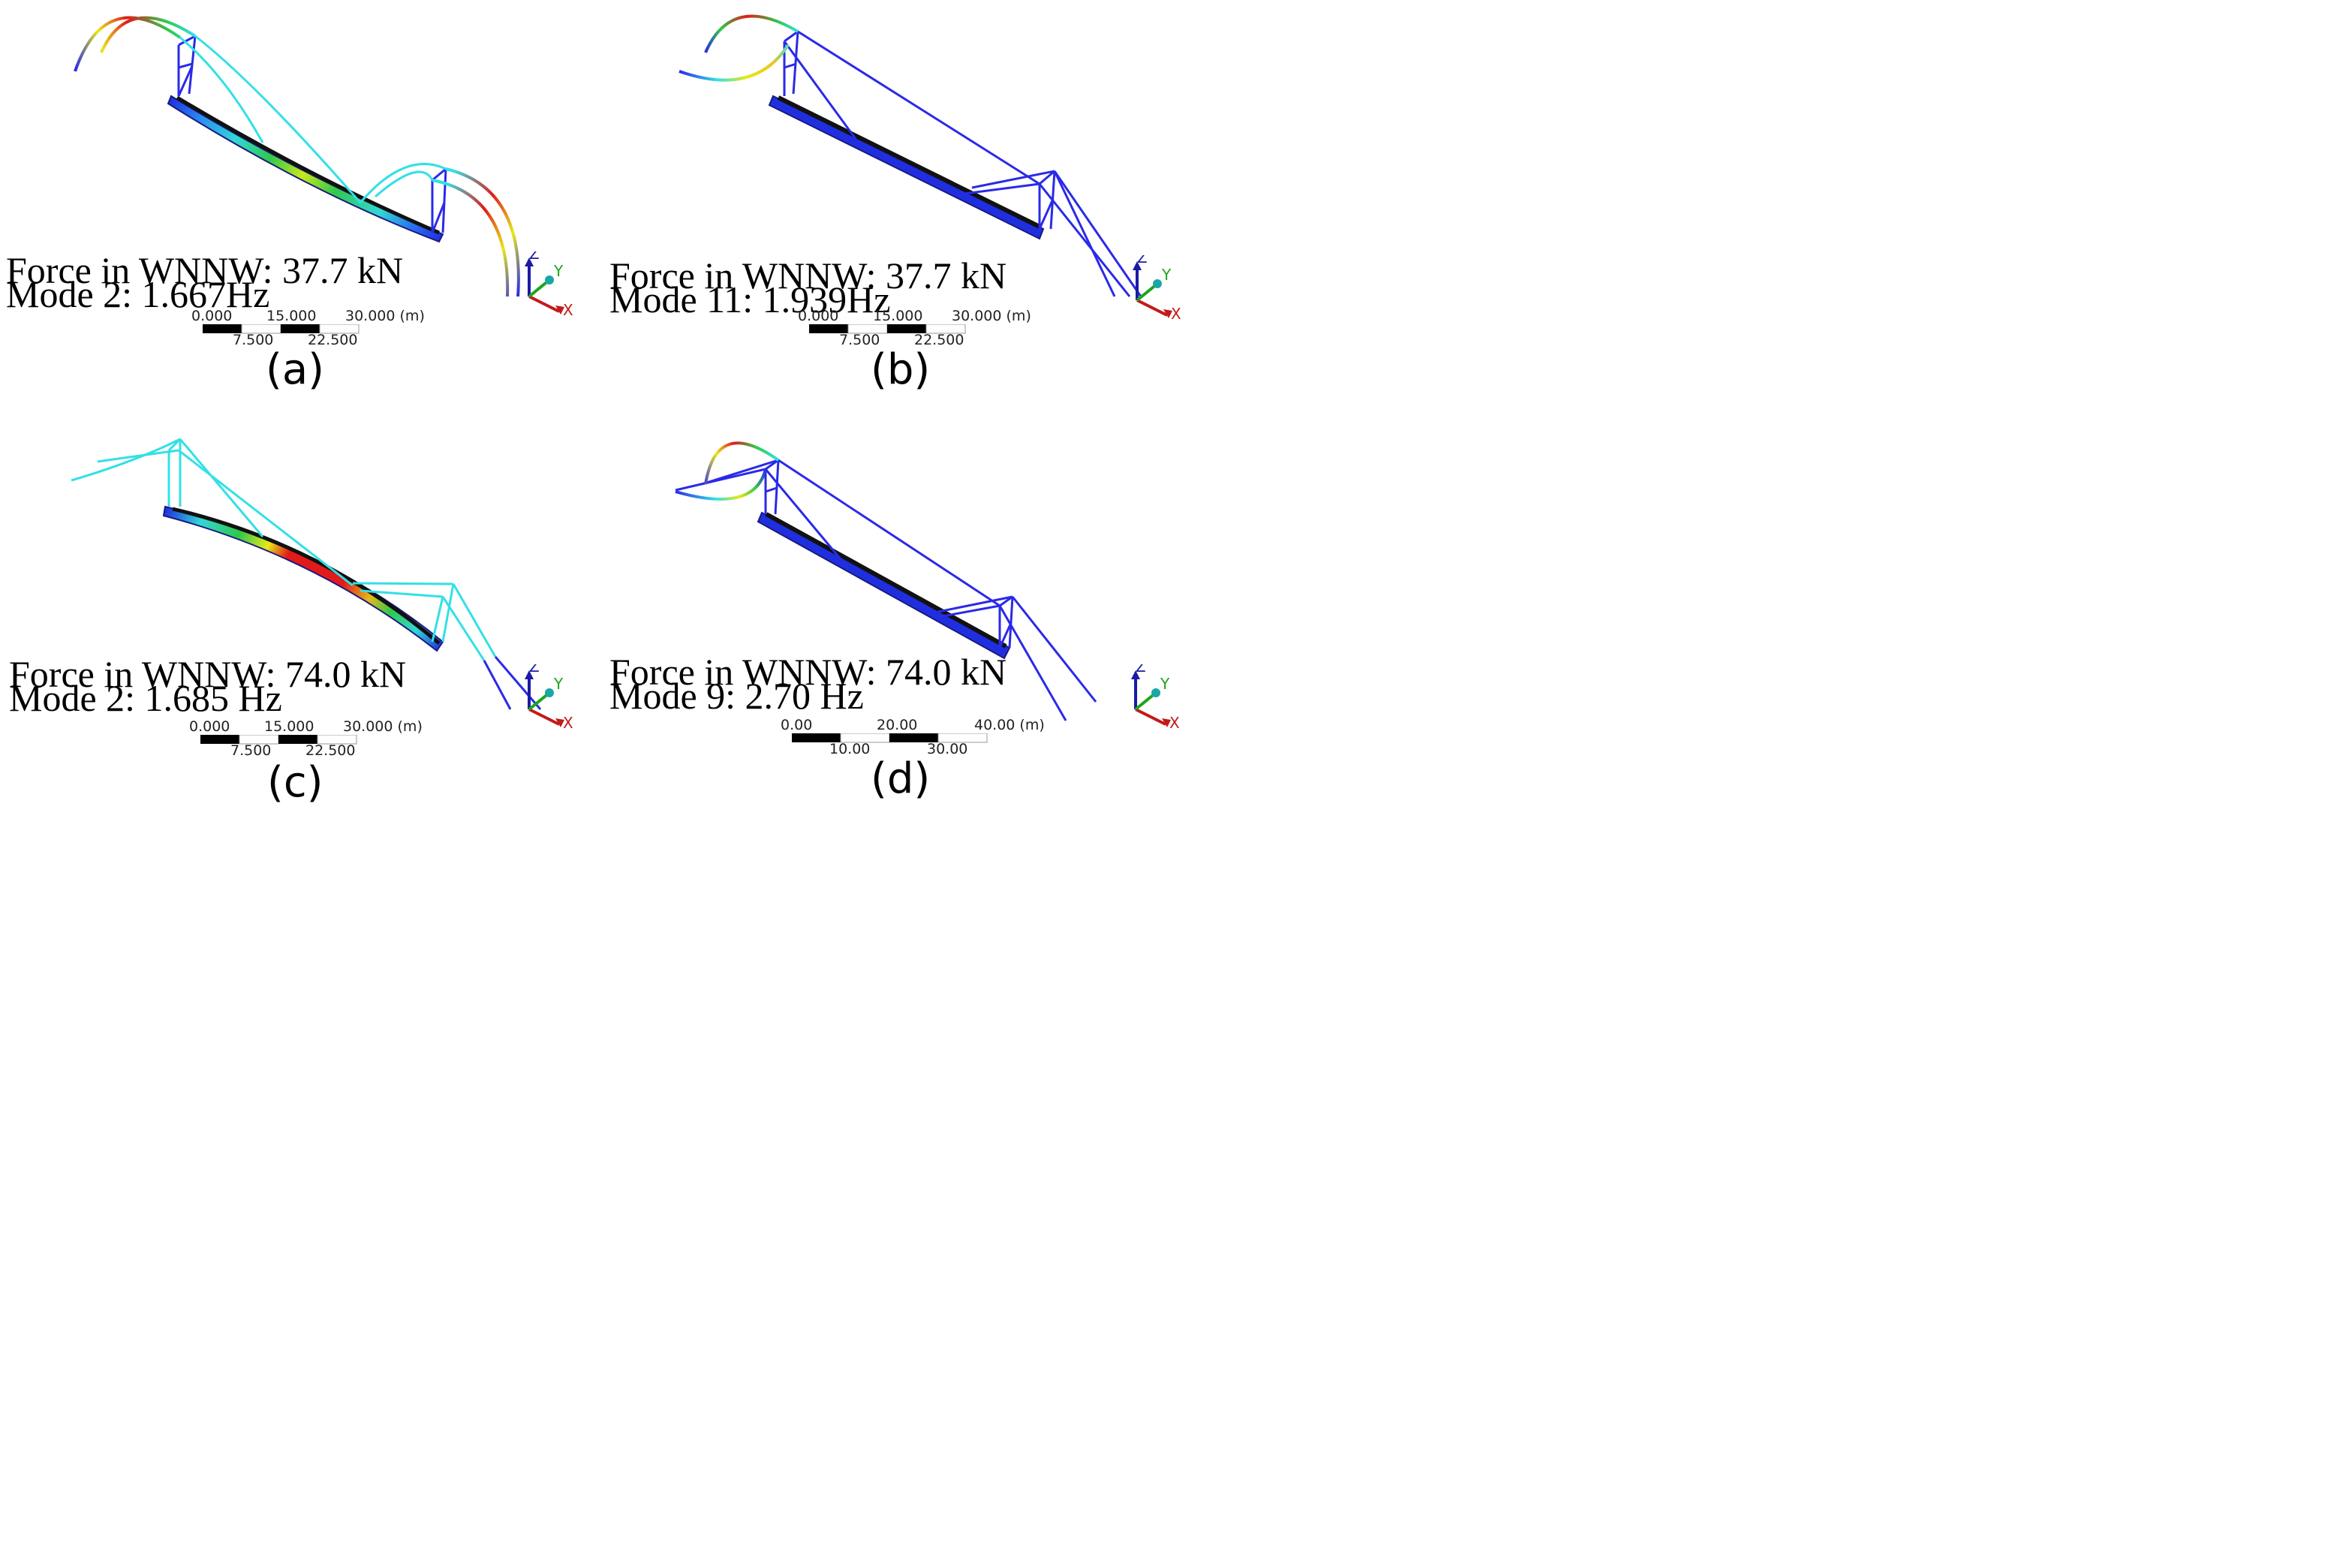  I want to click on deck-b, so click(906, 167).